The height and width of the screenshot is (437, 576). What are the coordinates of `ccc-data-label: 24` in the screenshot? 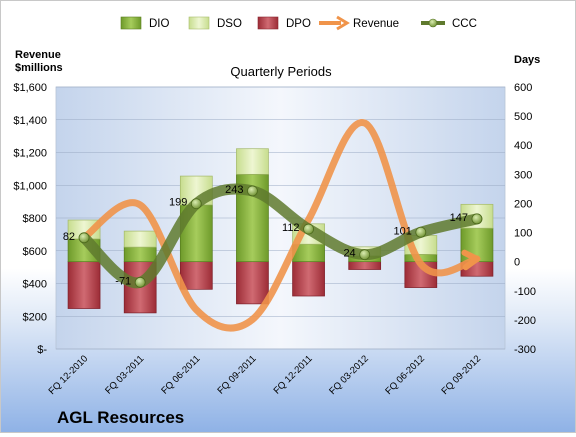 It's located at (349, 254).